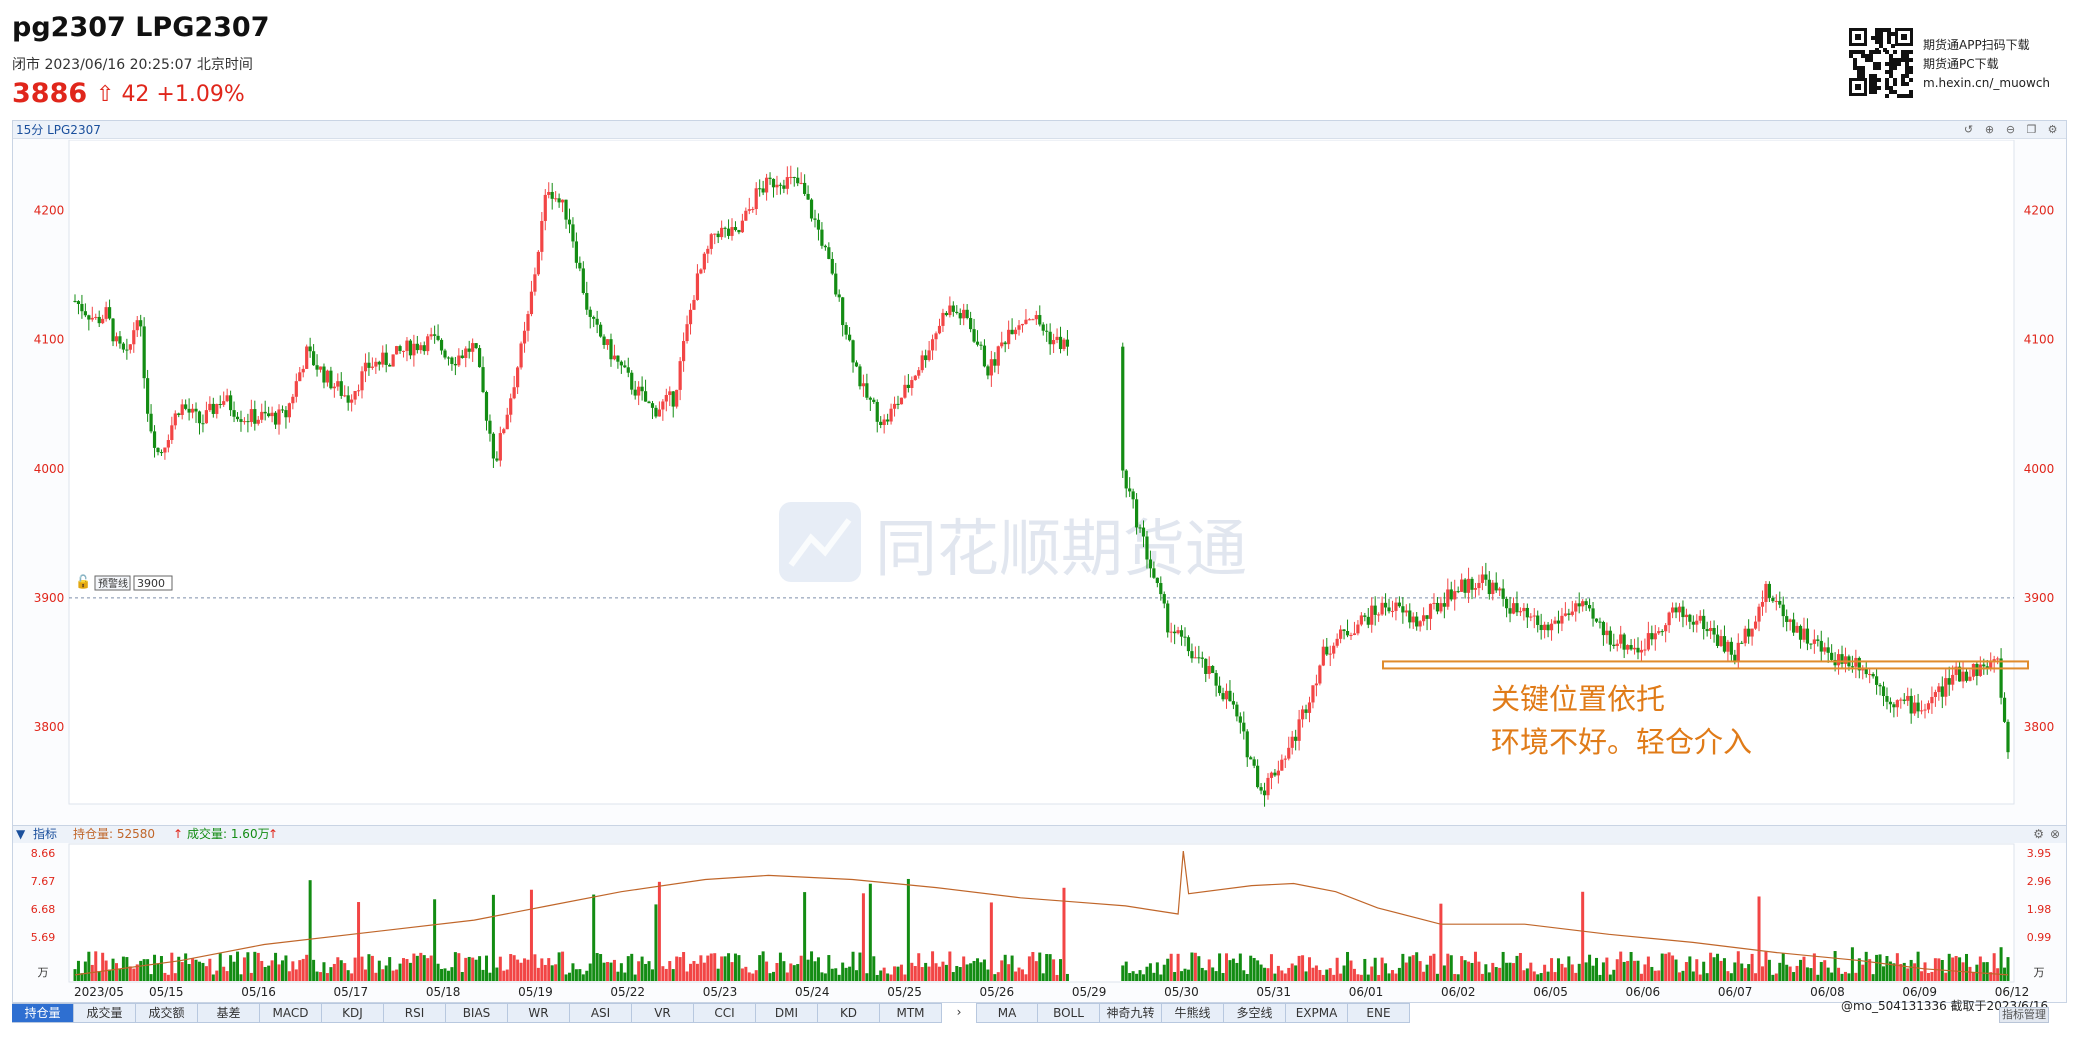 Image resolution: width=2078 pixels, height=1038 pixels. Describe the element at coordinates (2024, 1015) in the screenshot. I see `indicator-manage-button: 指标管理` at that location.